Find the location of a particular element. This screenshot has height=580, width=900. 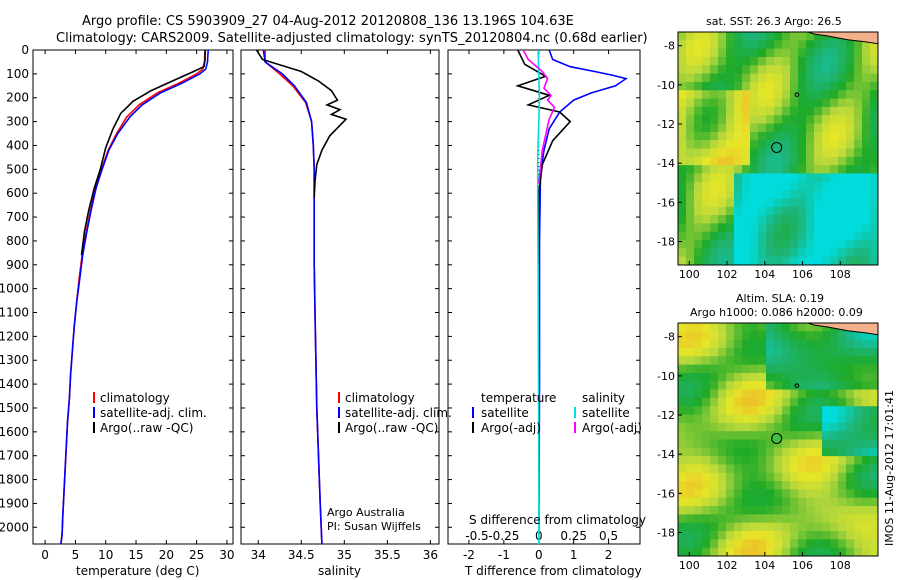

map-frame is located at coordinates (778, 439).